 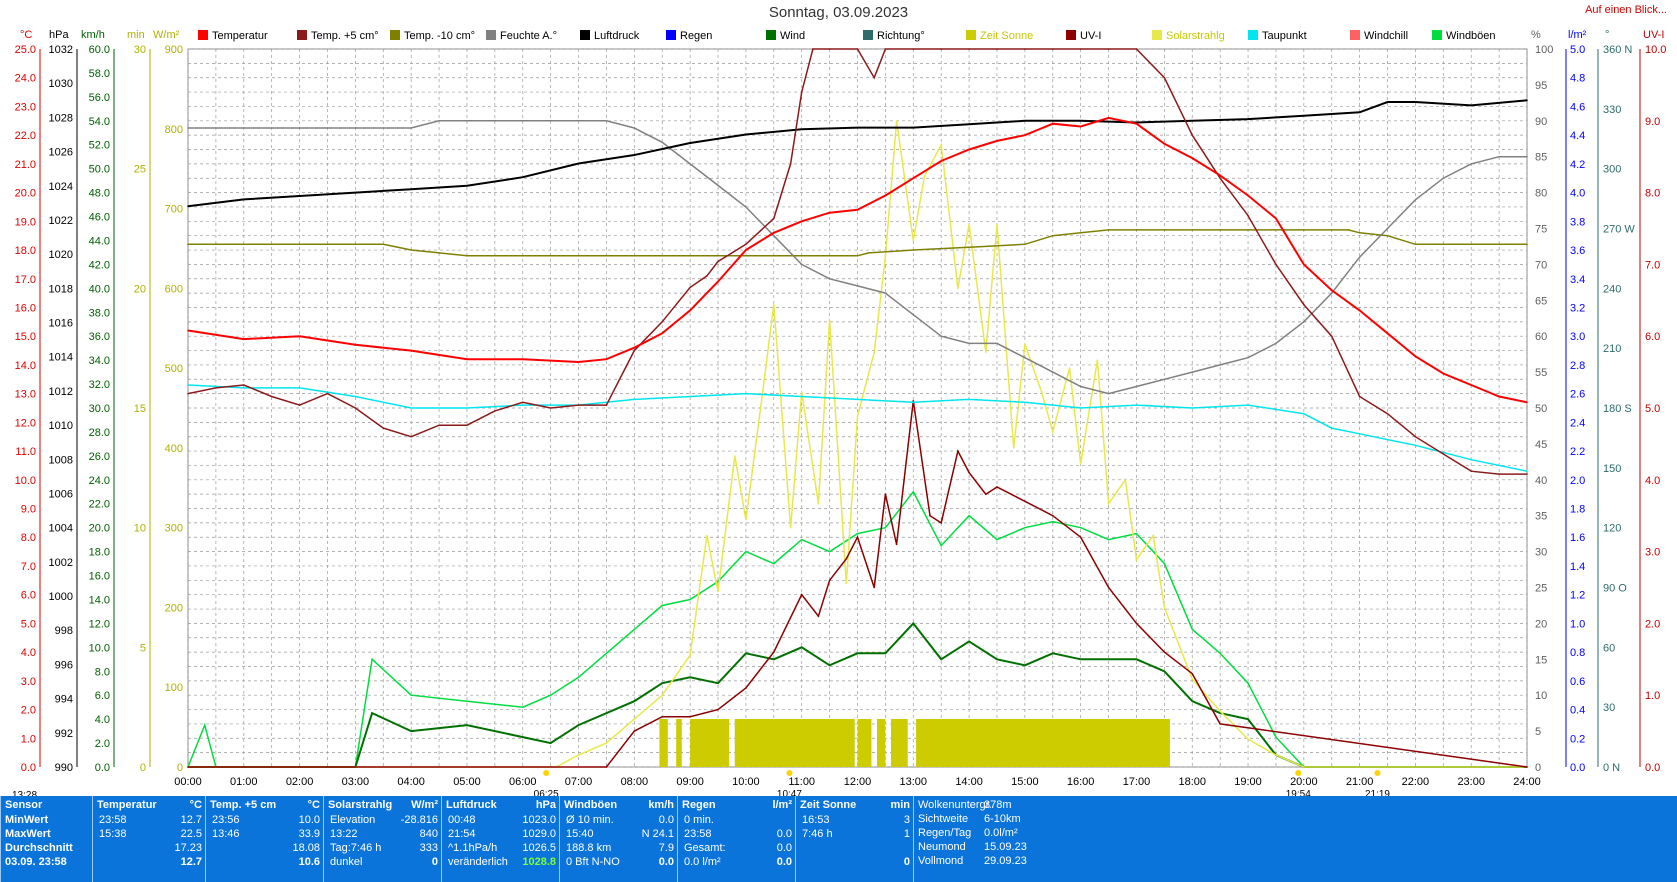 What do you see at coordinates (1471, 782) in the screenshot?
I see `tick-label: 23:00` at bounding box center [1471, 782].